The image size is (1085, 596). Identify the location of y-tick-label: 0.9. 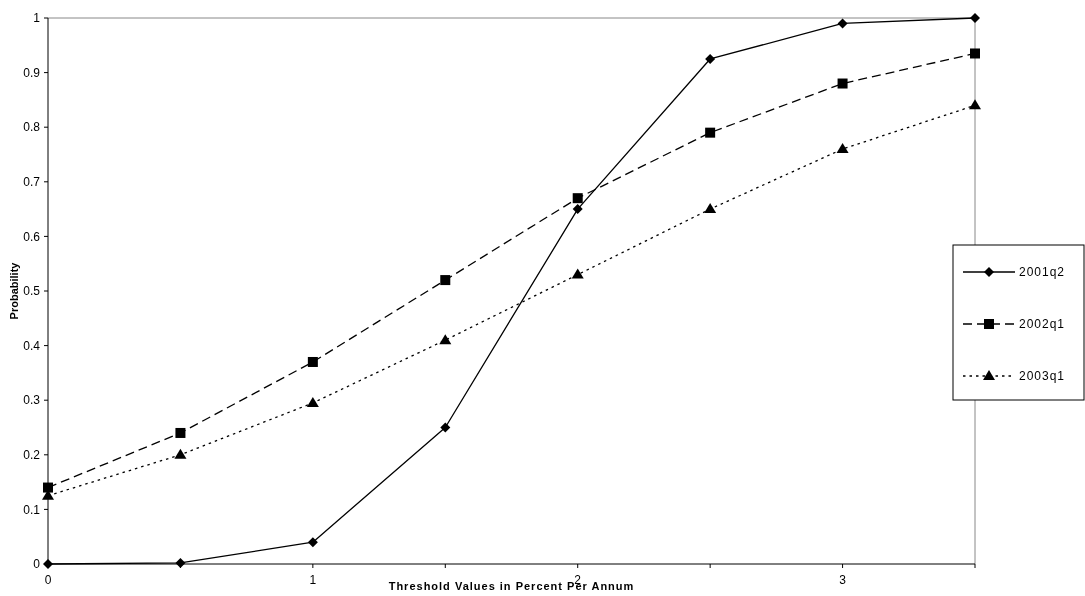
(32, 72).